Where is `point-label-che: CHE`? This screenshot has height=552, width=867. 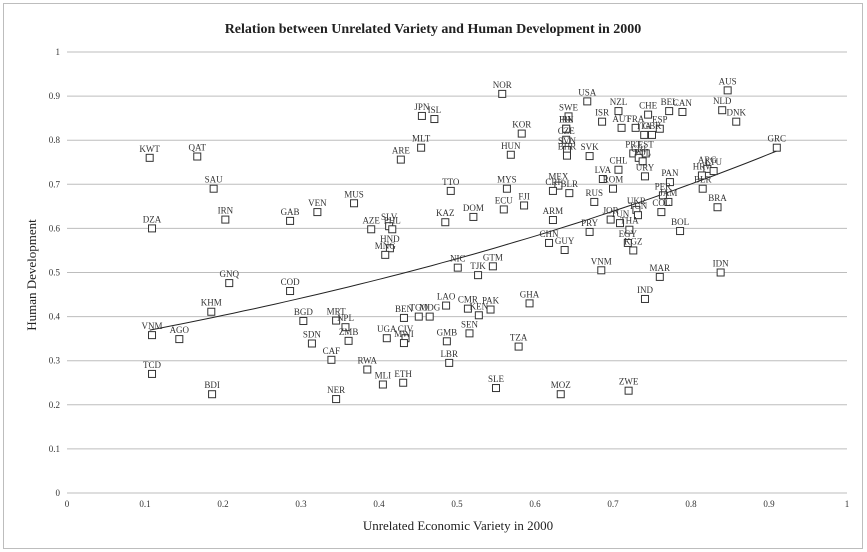
point-label-che: CHE is located at coordinates (648, 106).